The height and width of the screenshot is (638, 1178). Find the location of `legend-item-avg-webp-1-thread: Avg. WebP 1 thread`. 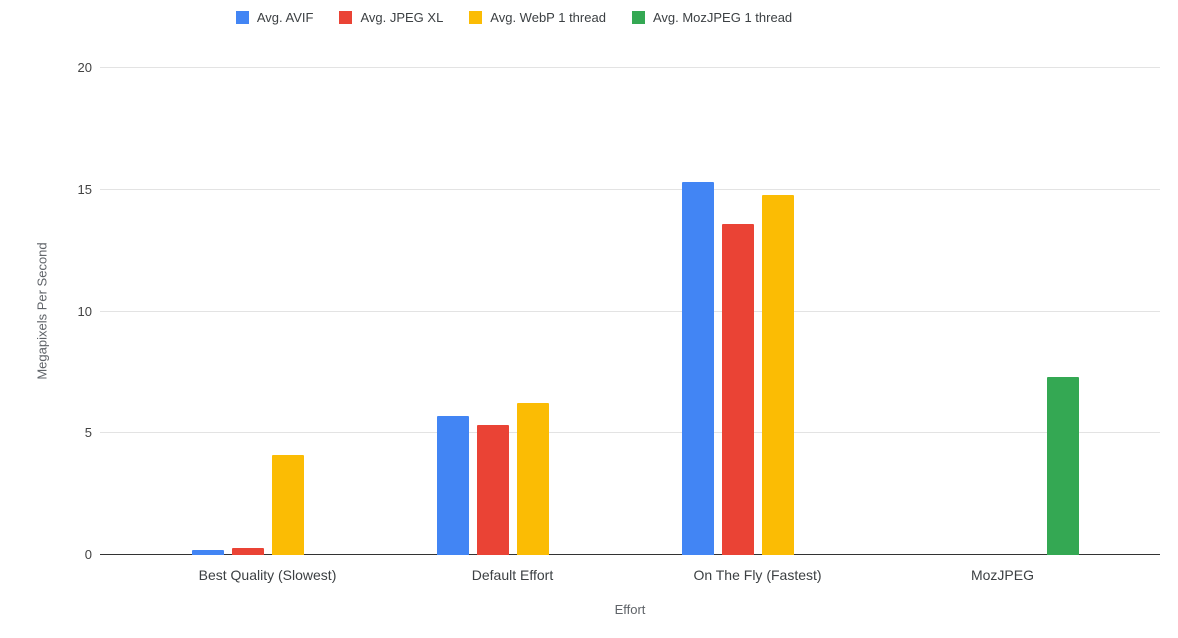

legend-item-avg-webp-1-thread: Avg. WebP 1 thread is located at coordinates (537, 17).